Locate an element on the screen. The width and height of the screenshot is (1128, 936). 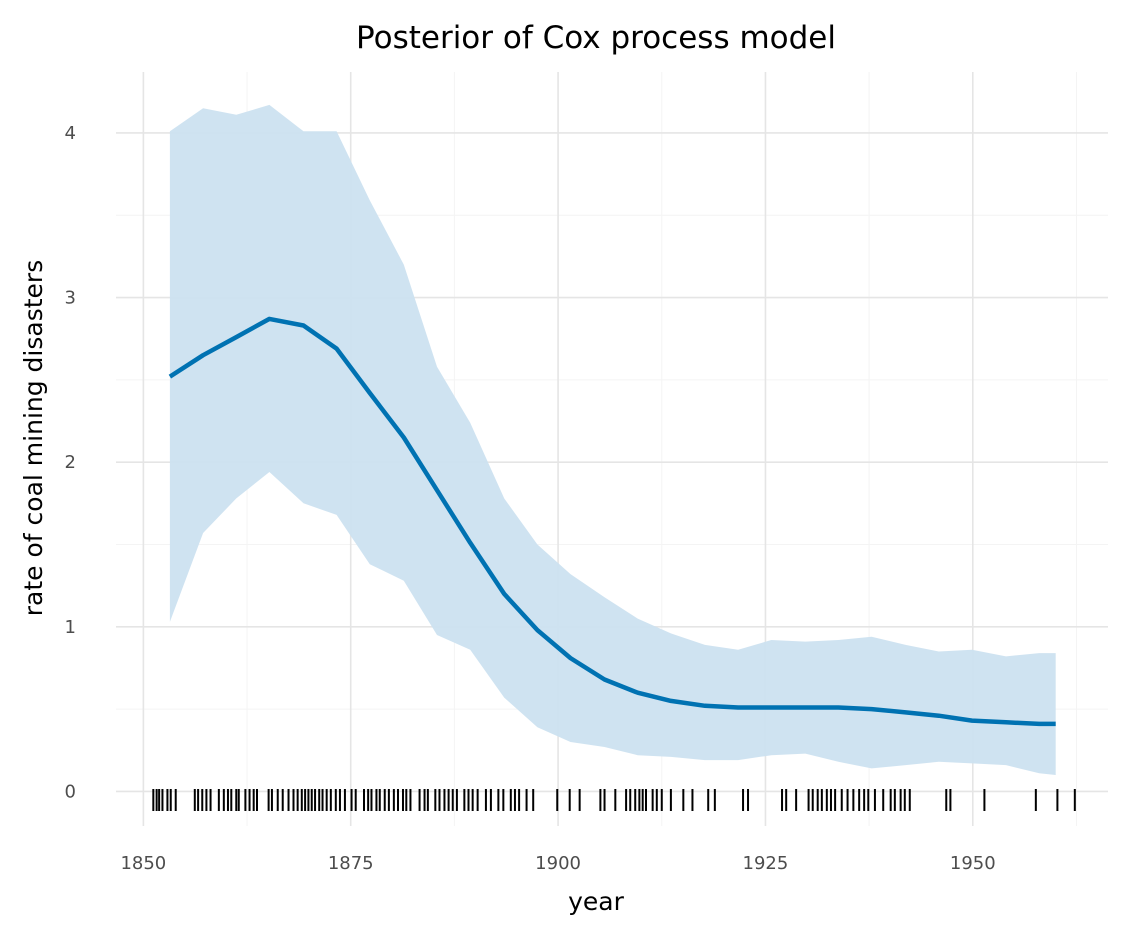
y-tick-label: 2 is located at coordinates (70, 462).